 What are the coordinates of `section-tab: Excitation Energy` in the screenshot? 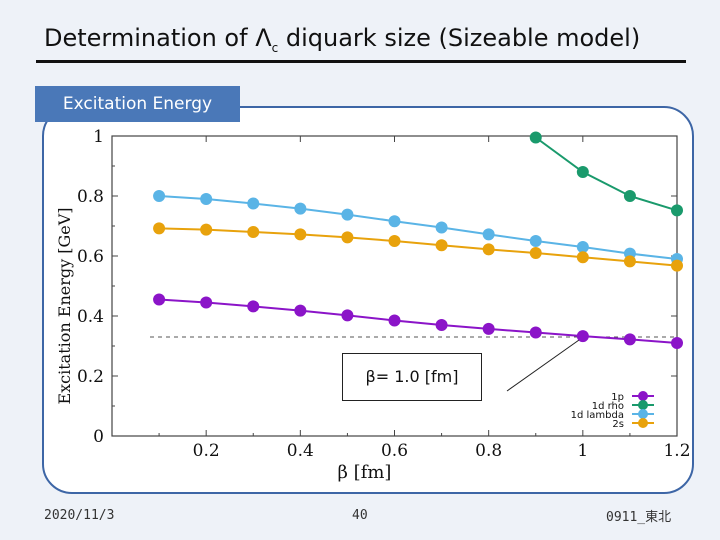 It's located at (137, 104).